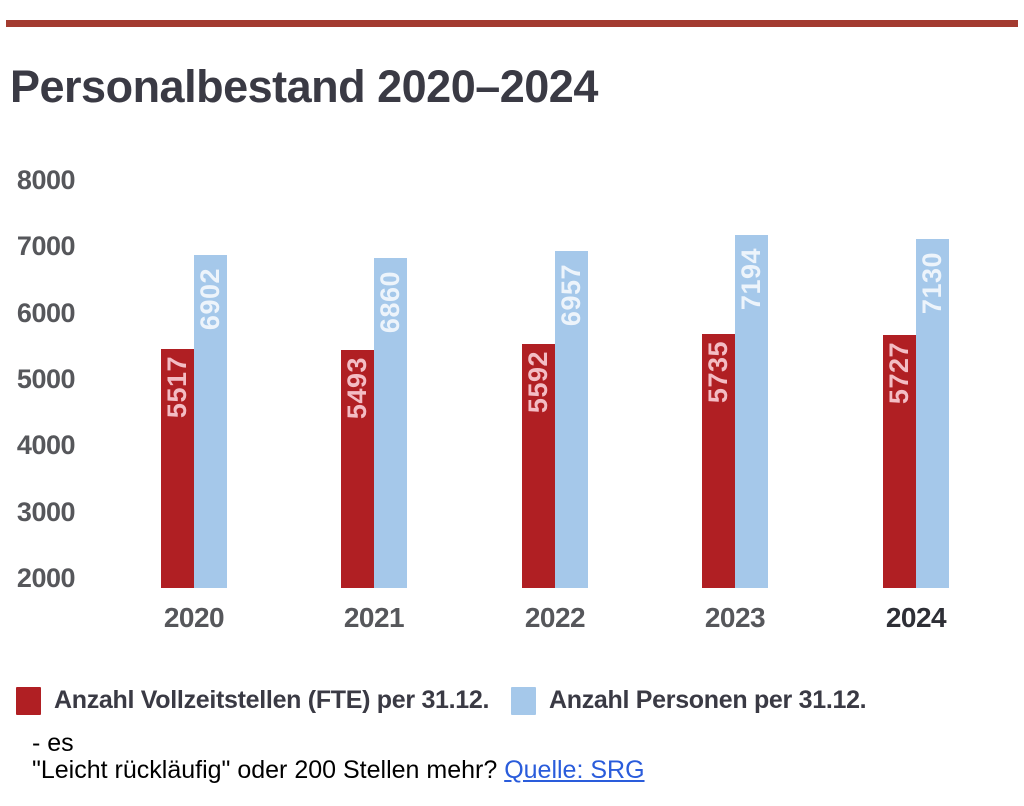  I want to click on bar-fte-2024: 5727, so click(899, 461).